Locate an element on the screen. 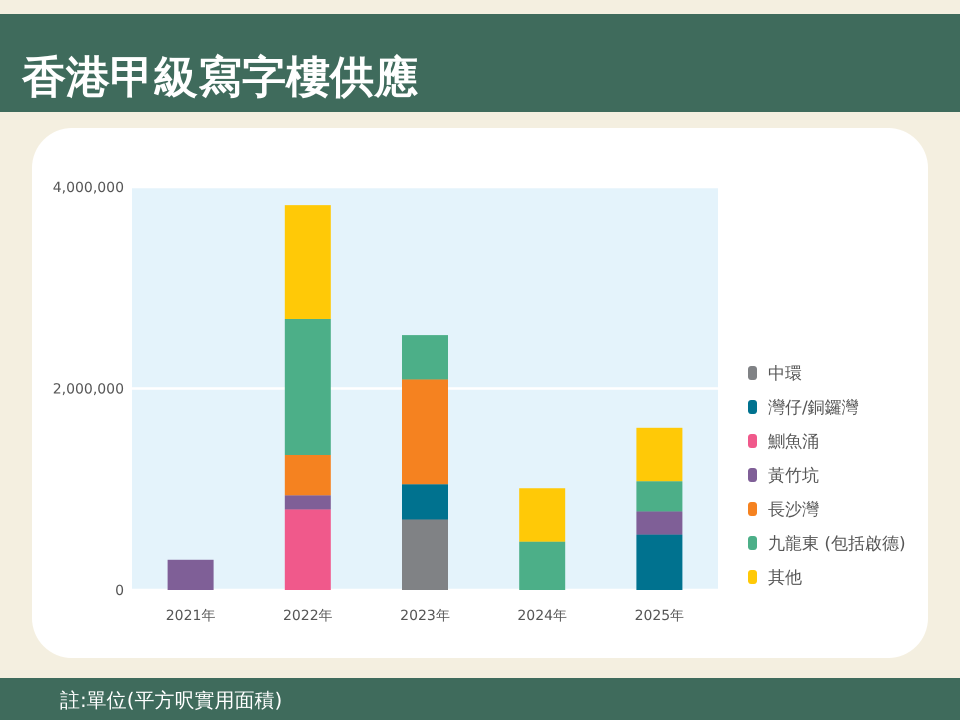  chart-title: 香港甲級寫字樓供應 is located at coordinates (219, 77).